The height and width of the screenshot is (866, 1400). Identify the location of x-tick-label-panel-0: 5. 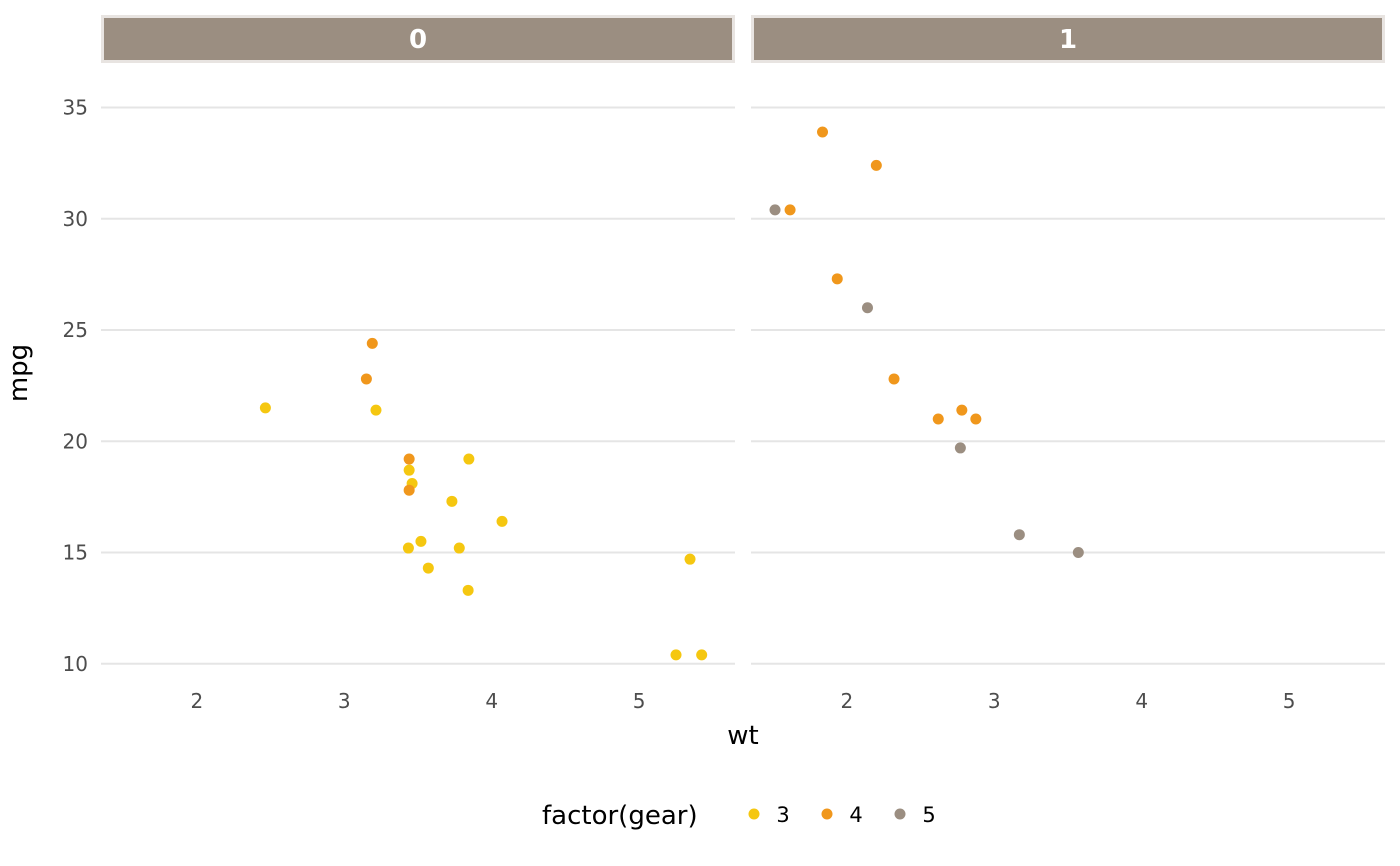
(639, 701).